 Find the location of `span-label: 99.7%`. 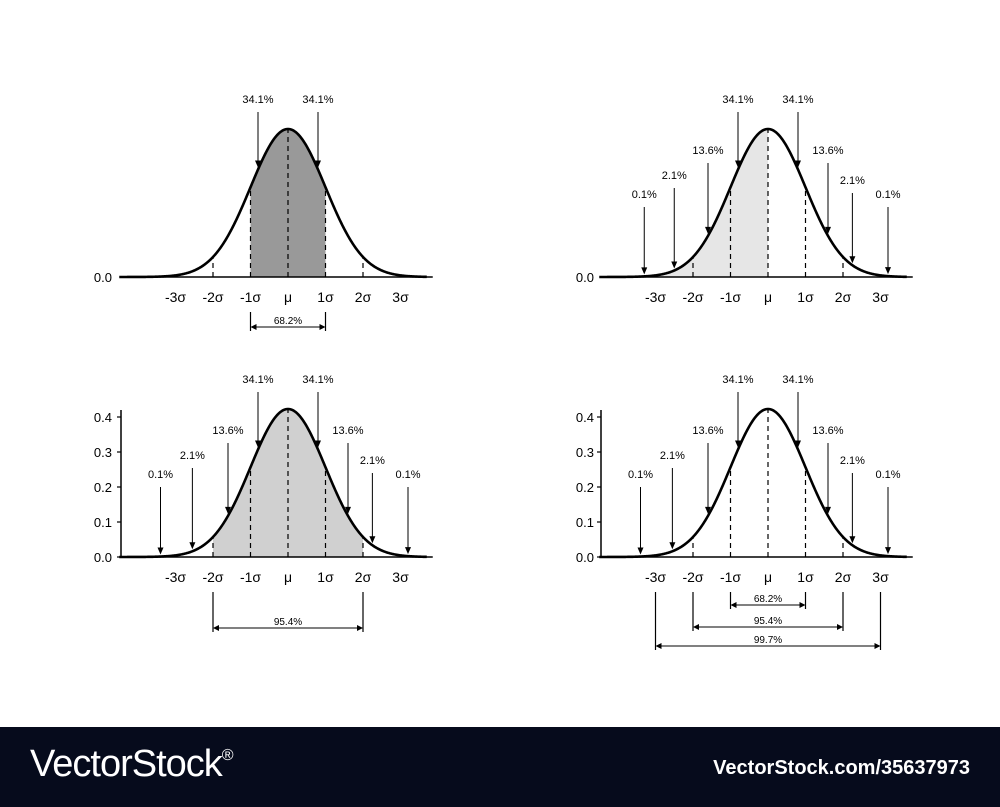

span-label: 99.7% is located at coordinates (768, 640).